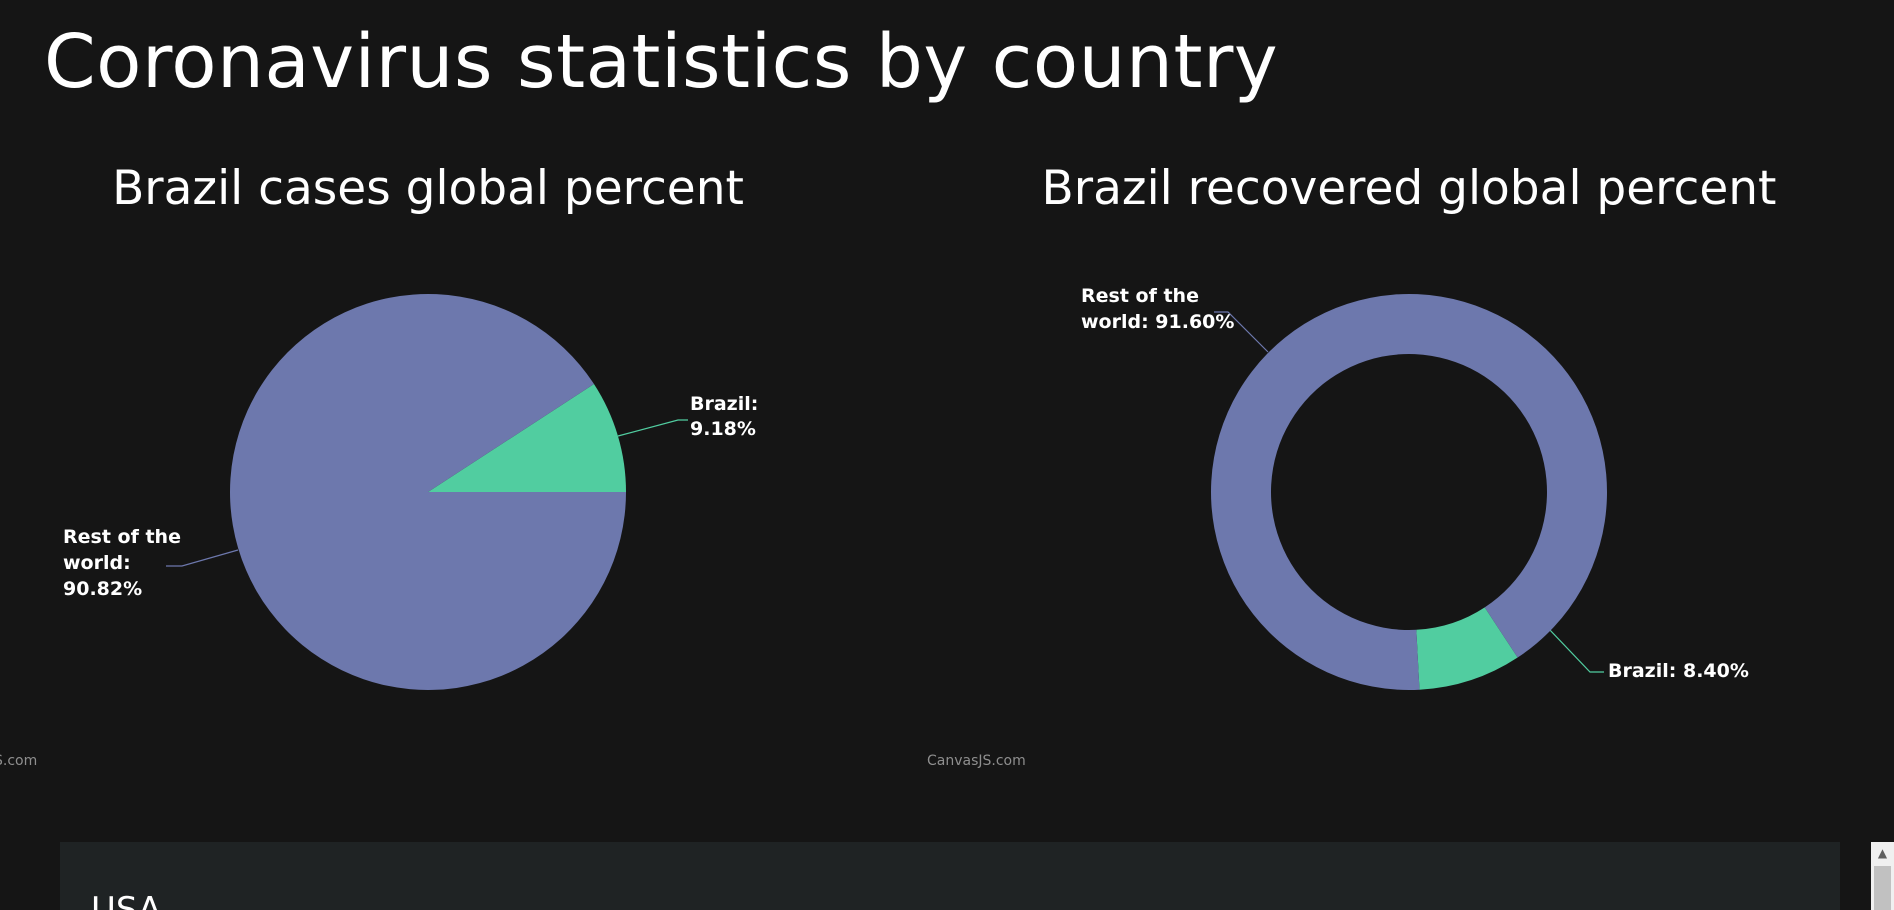 The image size is (1894, 910). Describe the element at coordinates (1882, 853) in the screenshot. I see `scroll-up-arrow-icon: ▲` at that location.